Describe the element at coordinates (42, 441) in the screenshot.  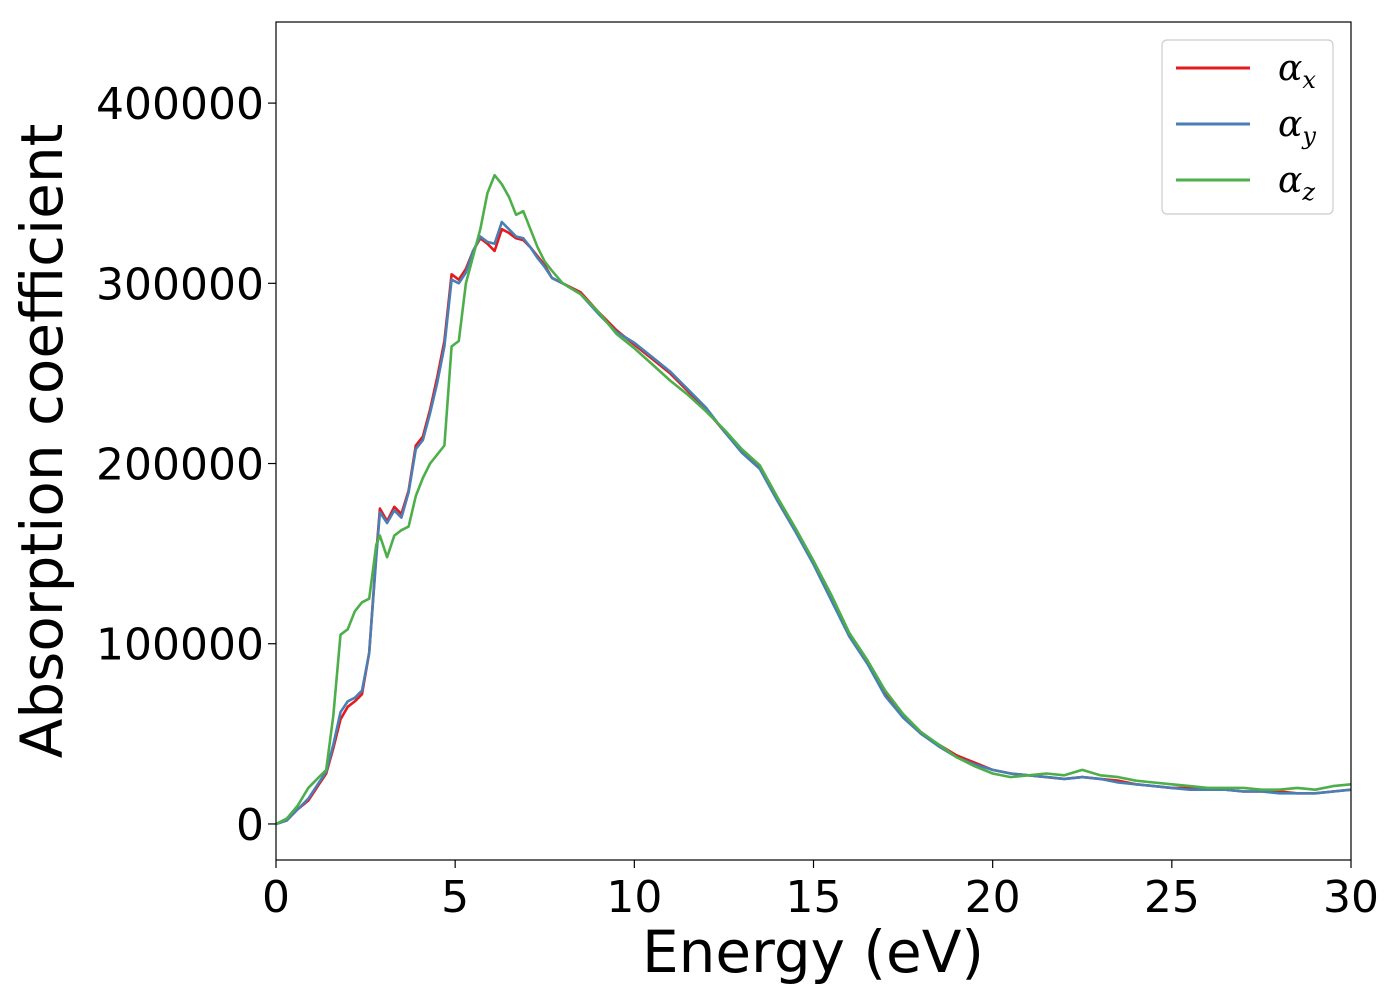
I see `y-axis-title: Absorption coefficient` at that location.